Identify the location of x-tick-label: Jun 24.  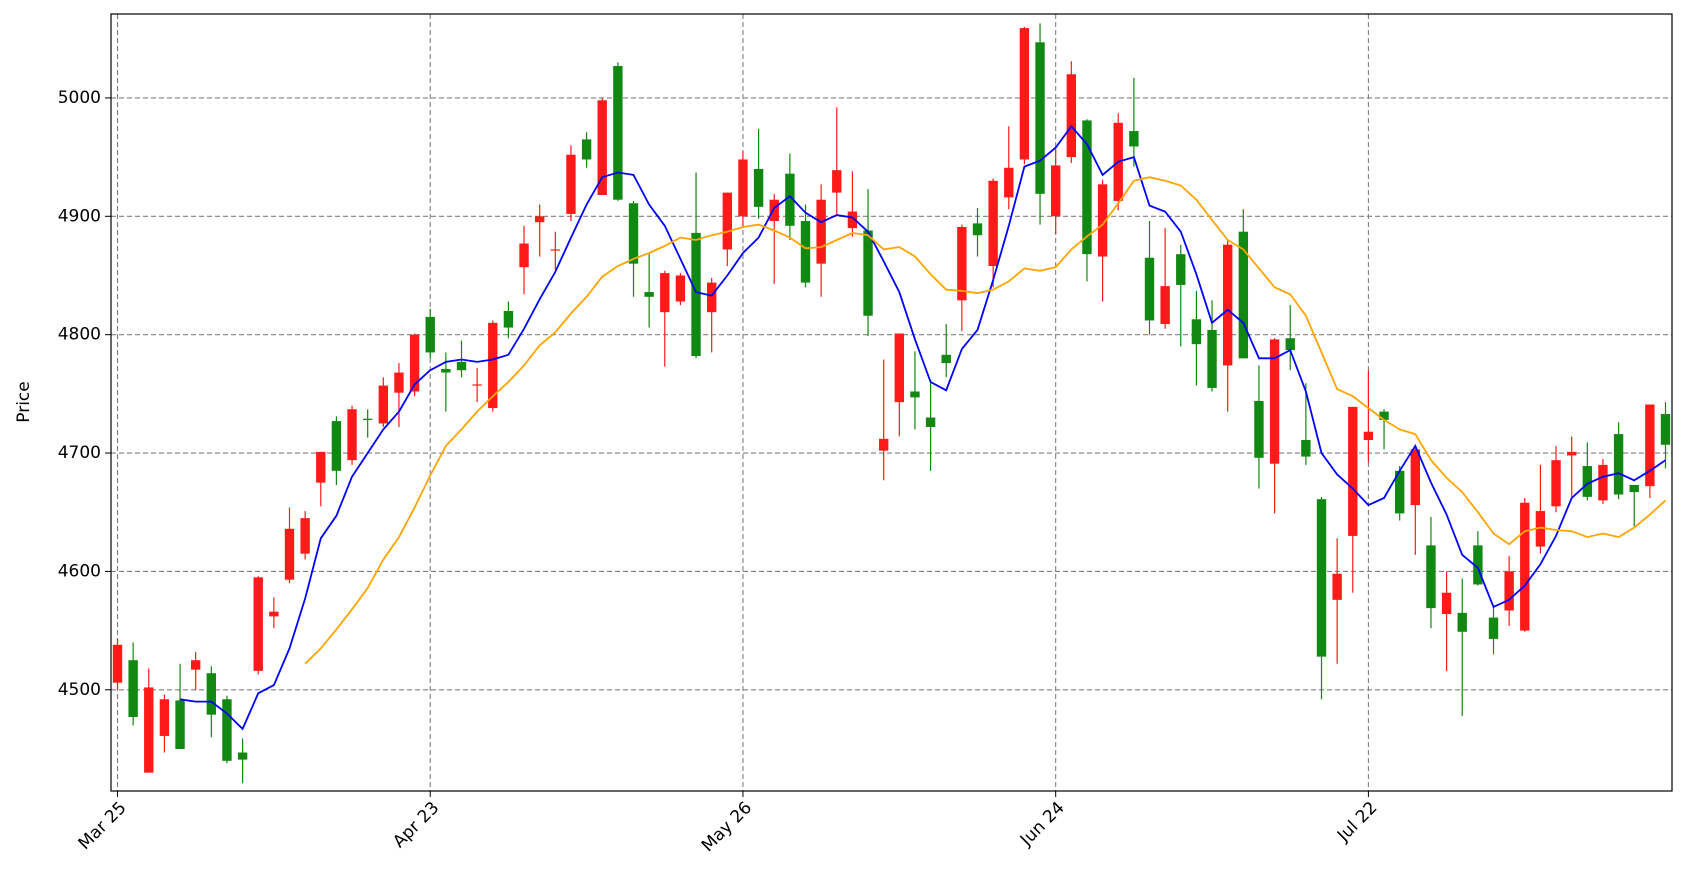
(1042, 824).